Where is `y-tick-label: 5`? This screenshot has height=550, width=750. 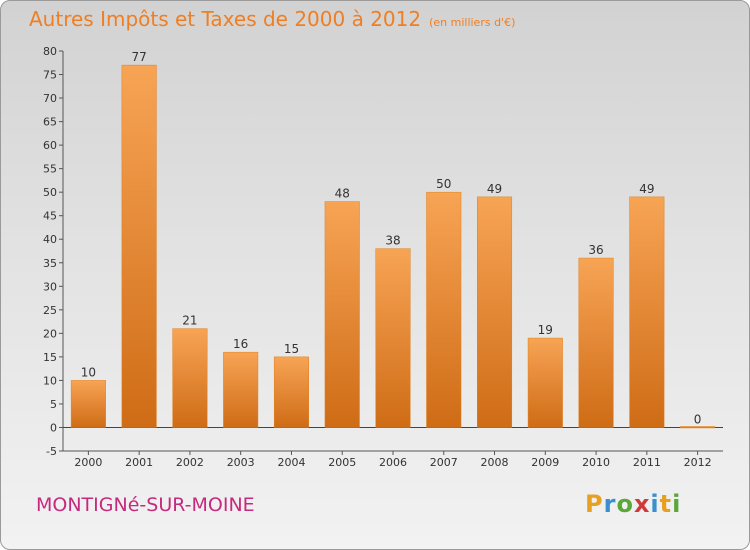 y-tick-label: 5 is located at coordinates (53, 404).